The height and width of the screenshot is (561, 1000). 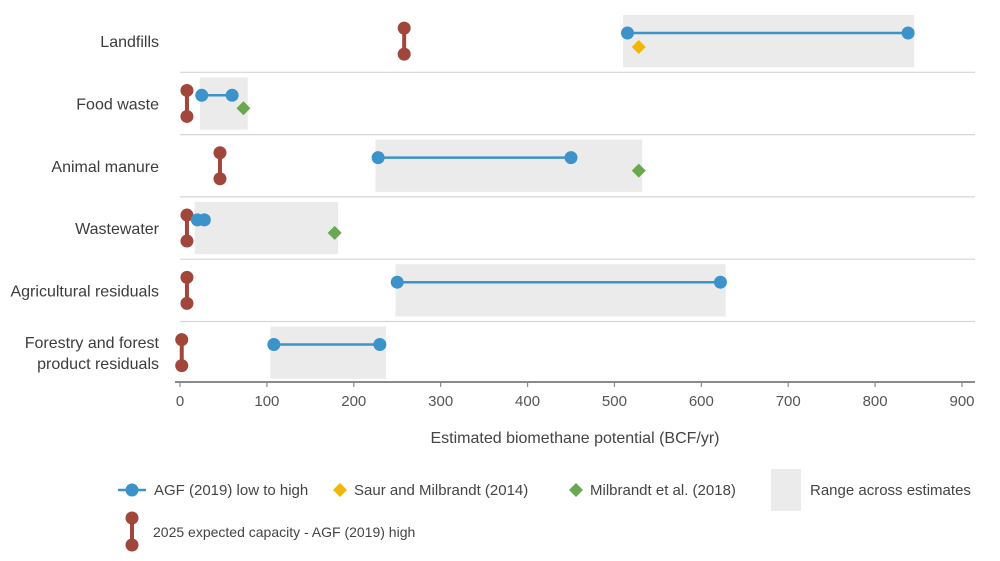 What do you see at coordinates (284, 532) in the screenshot?
I see `legend-expected-label: 2025 expected capacity - AGF (2019) high` at bounding box center [284, 532].